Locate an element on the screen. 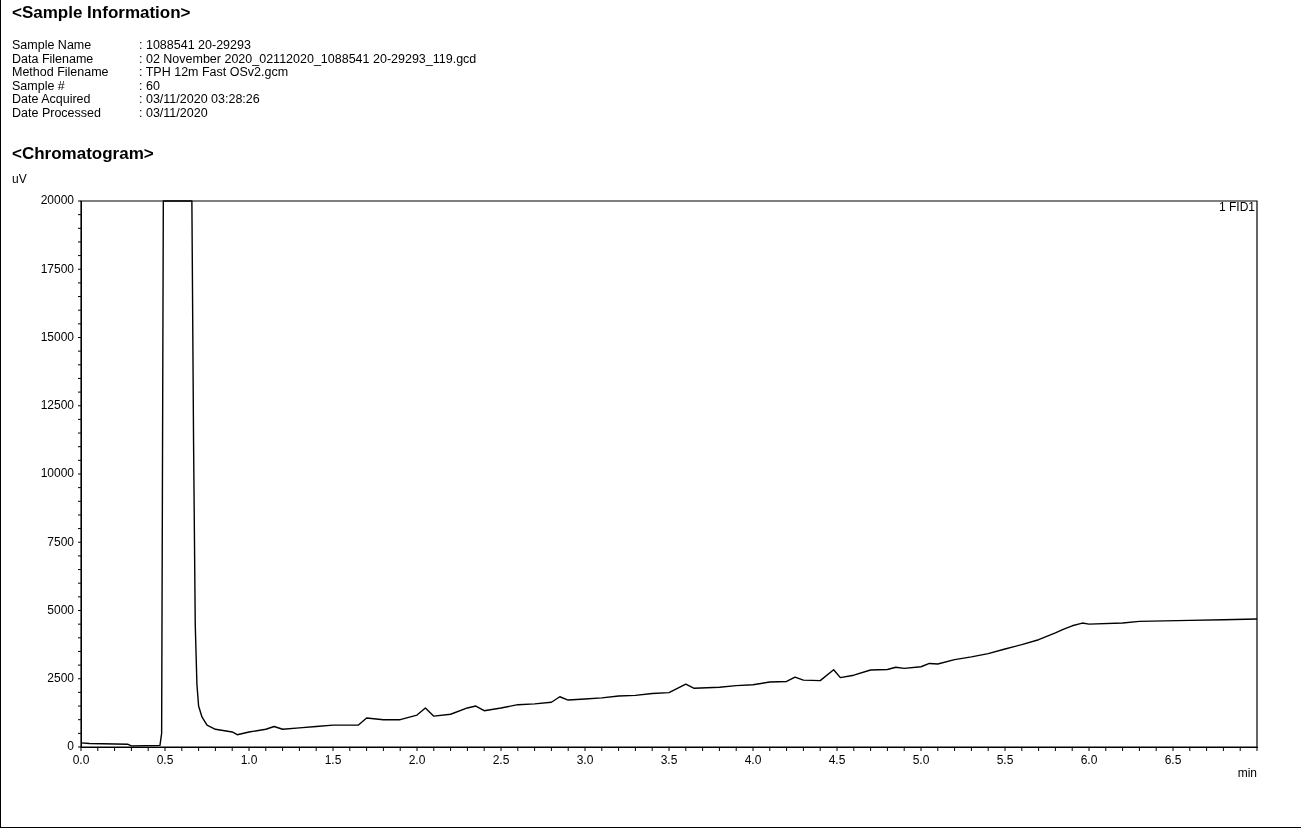 The image size is (1303, 832). x-tick-label: 1.5 is located at coordinates (333, 759).